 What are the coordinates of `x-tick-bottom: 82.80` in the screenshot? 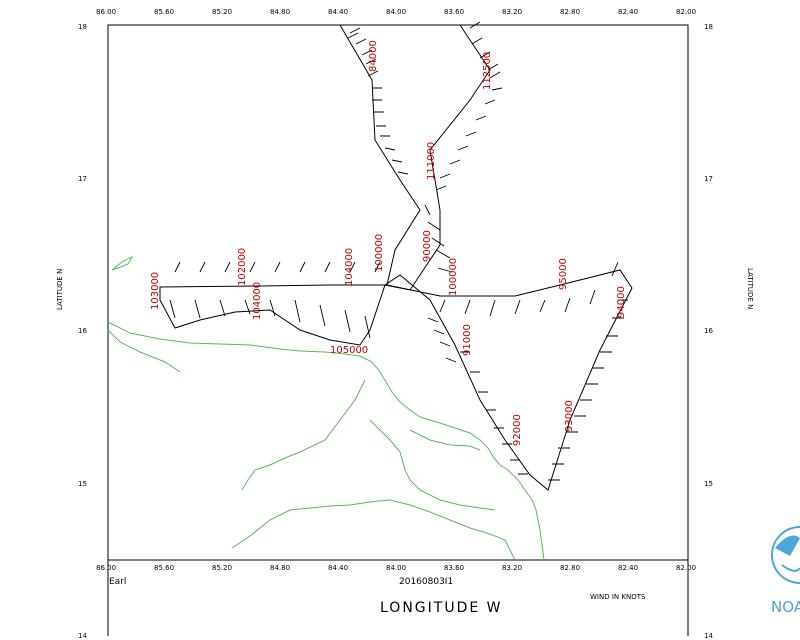 It's located at (570, 568).